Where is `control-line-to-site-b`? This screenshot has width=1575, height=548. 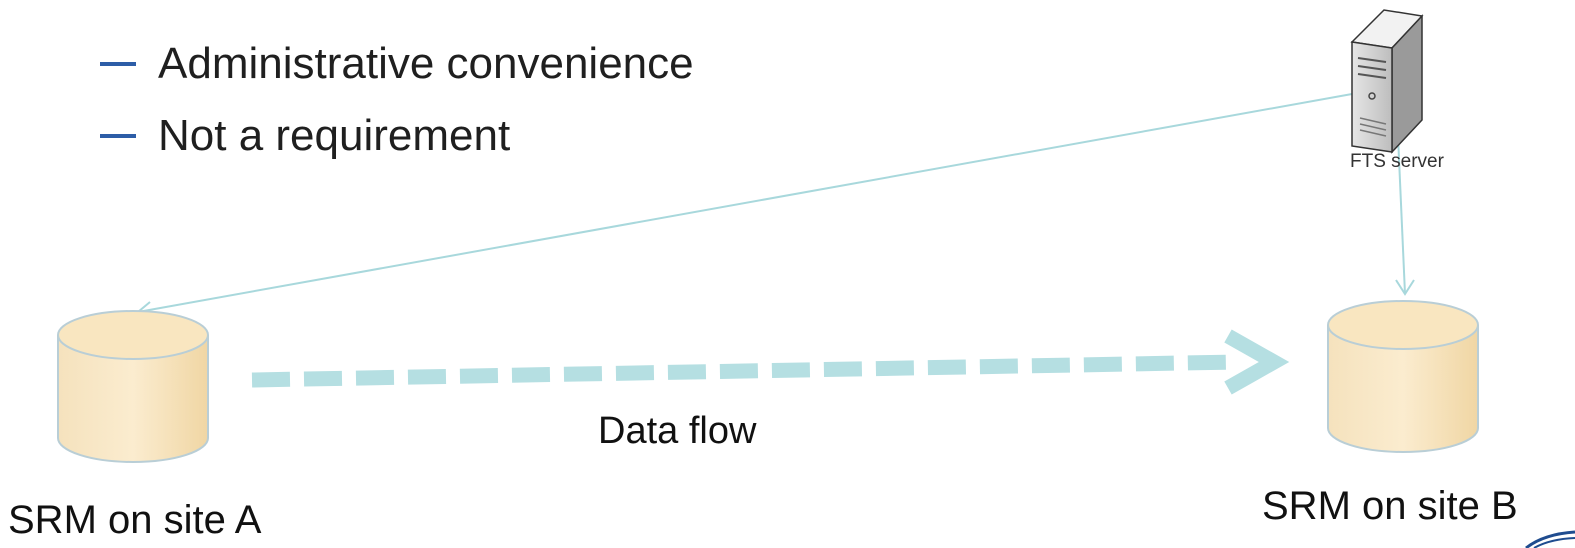
control-line-to-site-b is located at coordinates (1405, 215).